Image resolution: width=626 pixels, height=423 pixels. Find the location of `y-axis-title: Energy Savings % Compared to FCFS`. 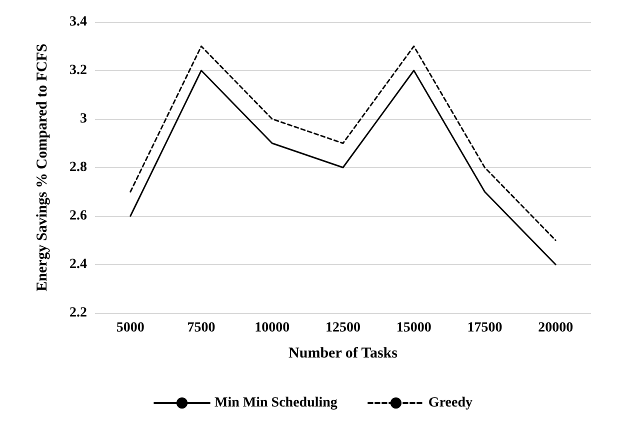

y-axis-title: Energy Savings % Compared to FCFS is located at coordinates (42, 168).